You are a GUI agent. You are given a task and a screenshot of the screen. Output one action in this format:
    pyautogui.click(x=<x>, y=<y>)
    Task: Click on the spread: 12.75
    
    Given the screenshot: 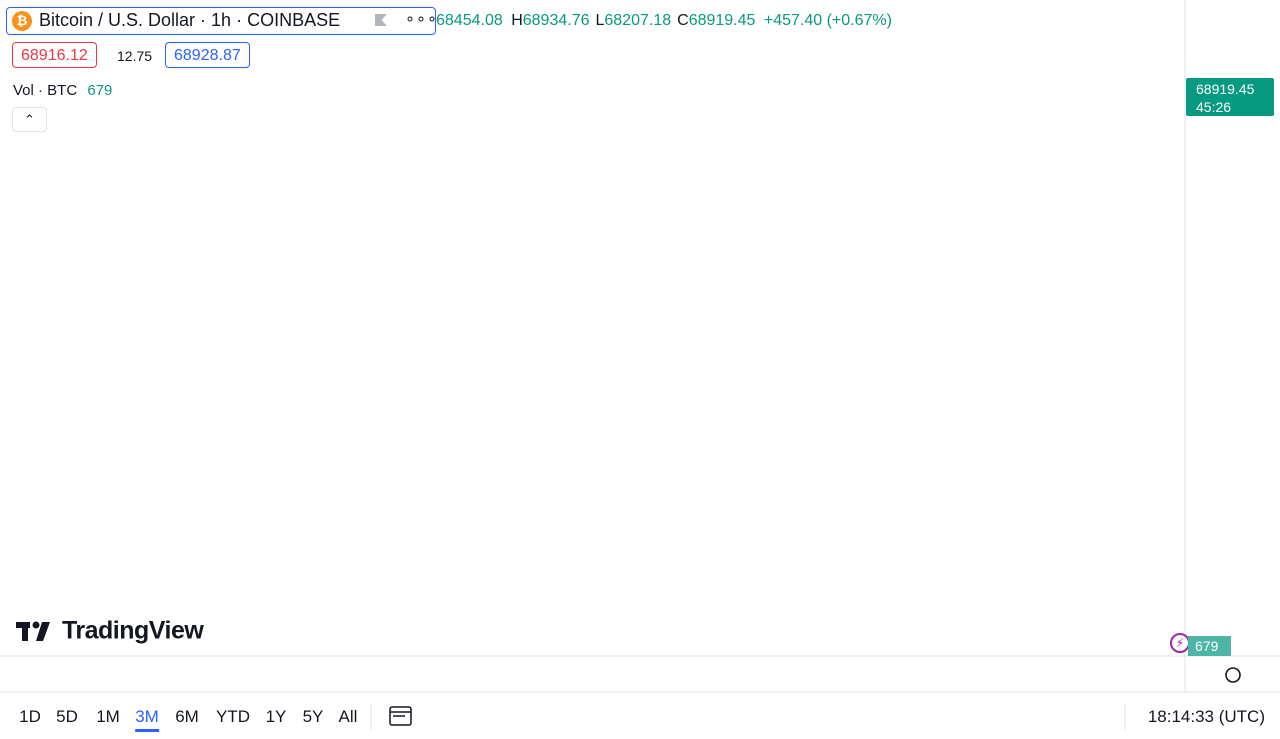 What is the action you would take?
    pyautogui.click(x=135, y=56)
    